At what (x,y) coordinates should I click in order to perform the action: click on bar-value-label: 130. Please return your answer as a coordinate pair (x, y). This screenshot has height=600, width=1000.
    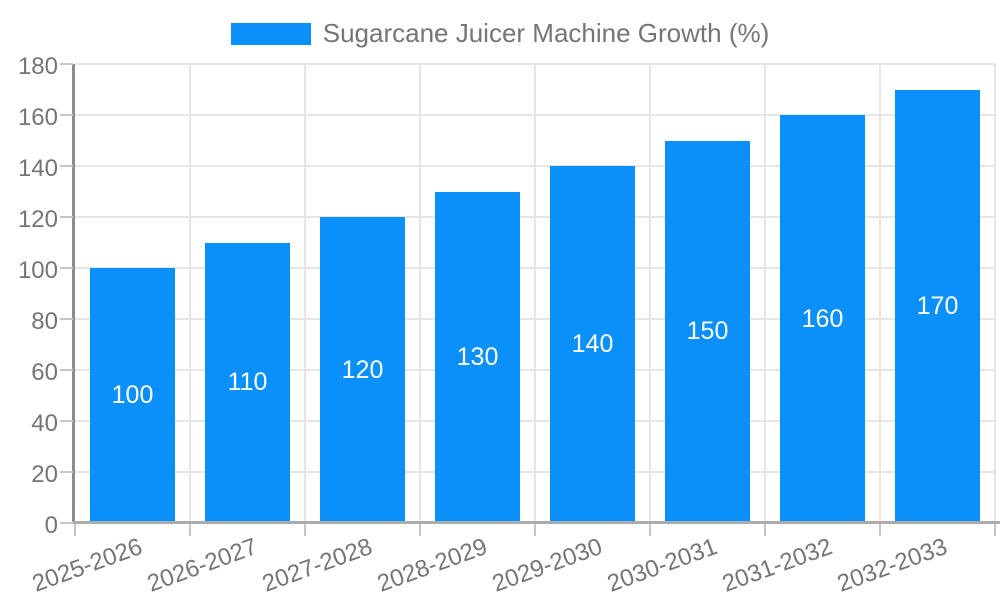
    Looking at the image, I should click on (477, 356).